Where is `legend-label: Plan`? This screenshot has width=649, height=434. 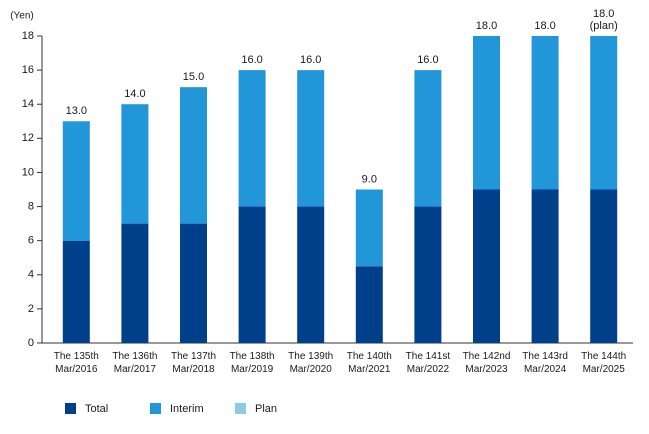
legend-label: Plan is located at coordinates (266, 409).